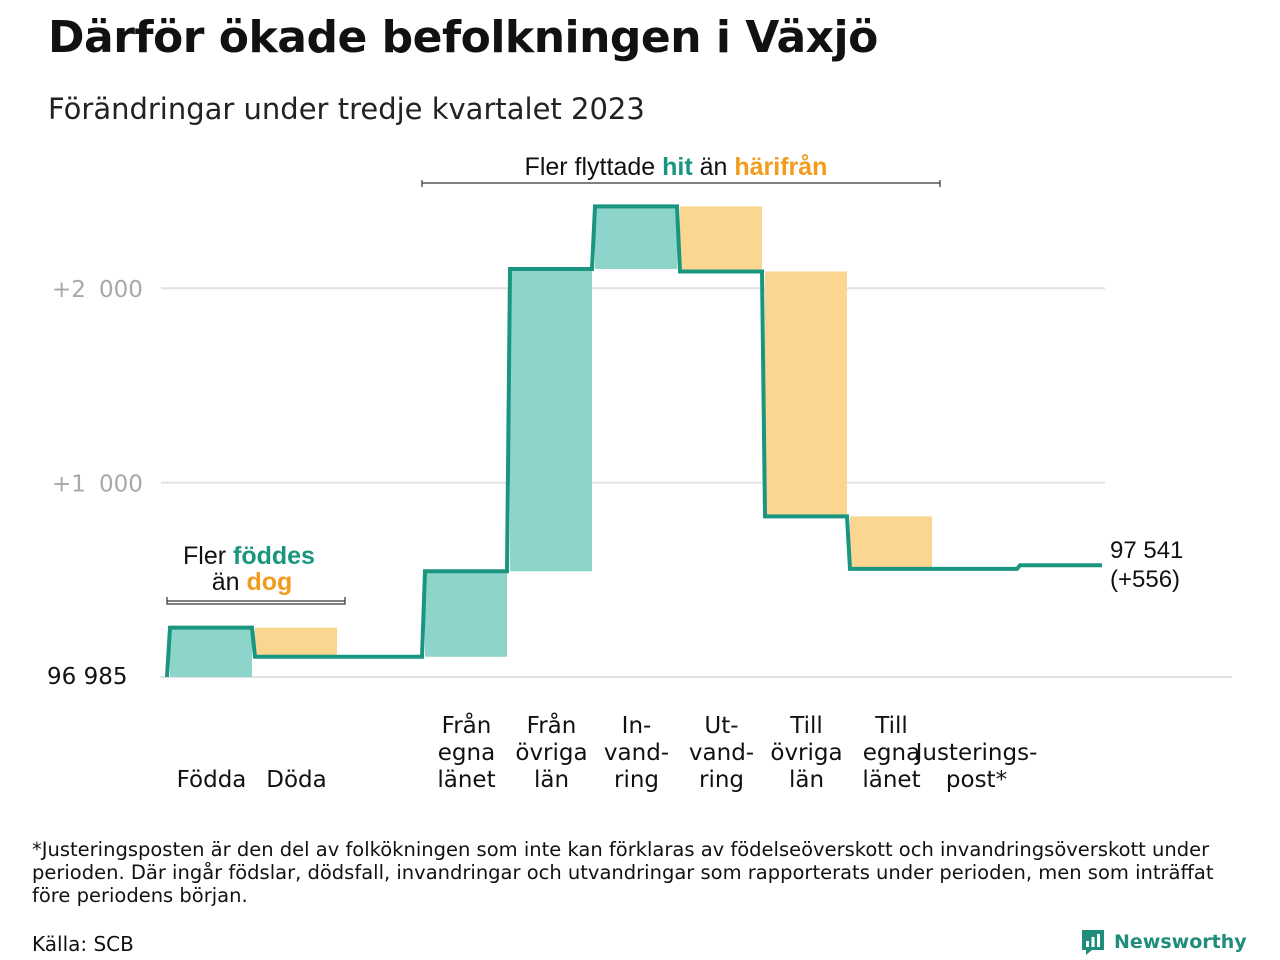 The image size is (1280, 960). Describe the element at coordinates (69, 485) in the screenshot. I see `y-tick-label: +1` at that location.